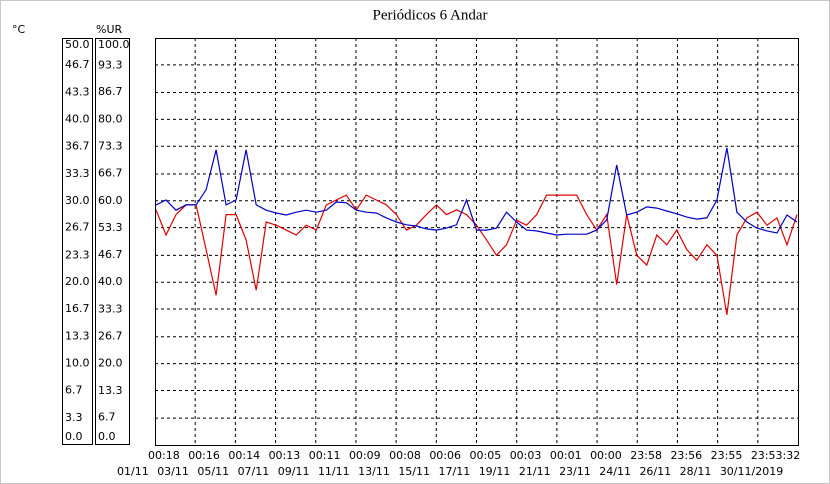 The image size is (830, 484). What do you see at coordinates (77, 308) in the screenshot?
I see `y-tick-label: 16.7` at bounding box center [77, 308].